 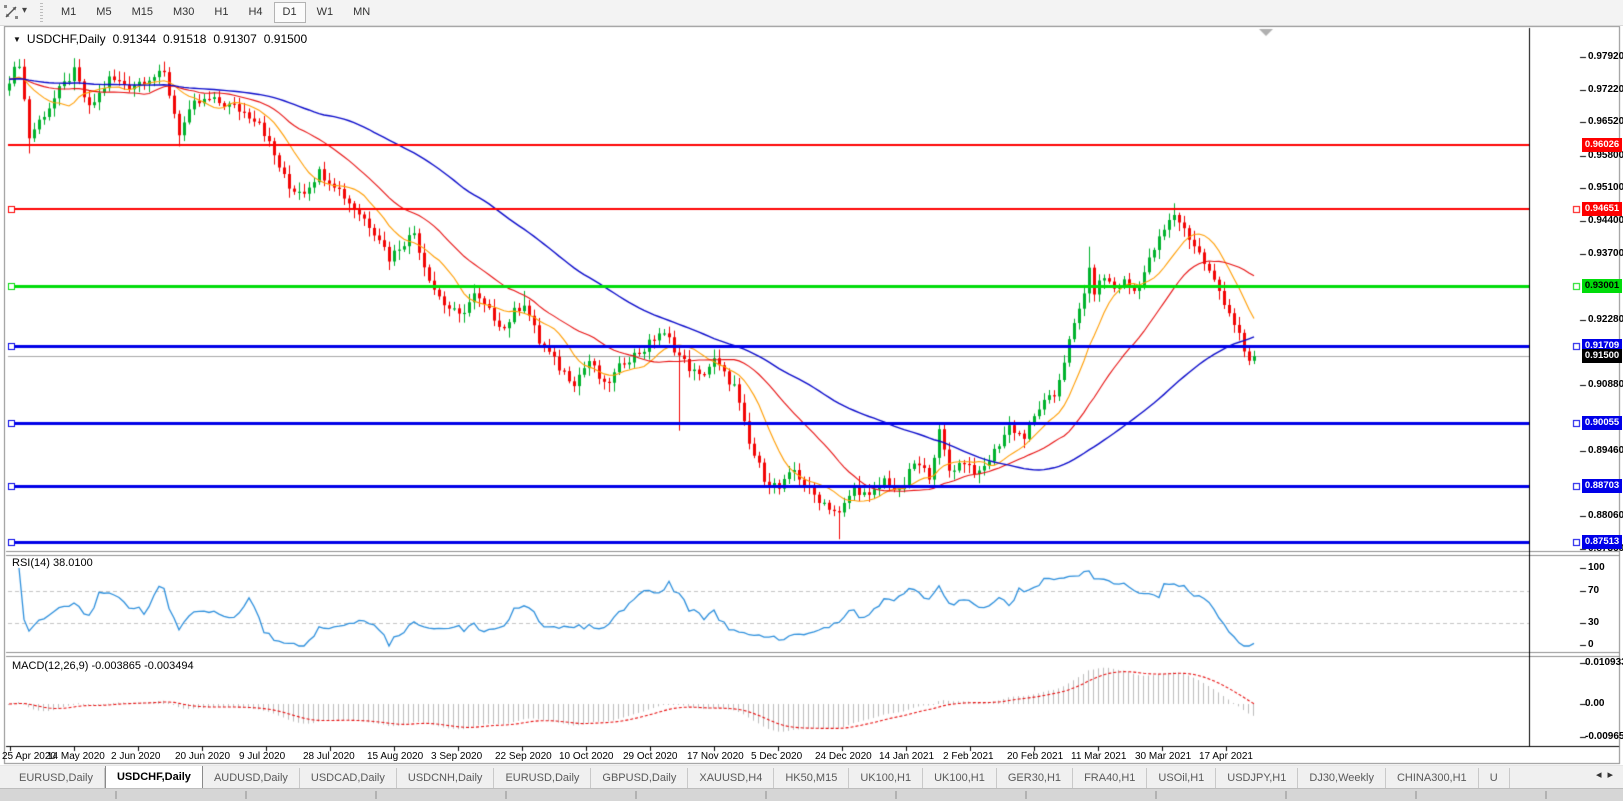 I want to click on timeframe-buttons: M1 M5 M15 M30 H1 H4 D1 W1 MN, so click(x=216, y=12).